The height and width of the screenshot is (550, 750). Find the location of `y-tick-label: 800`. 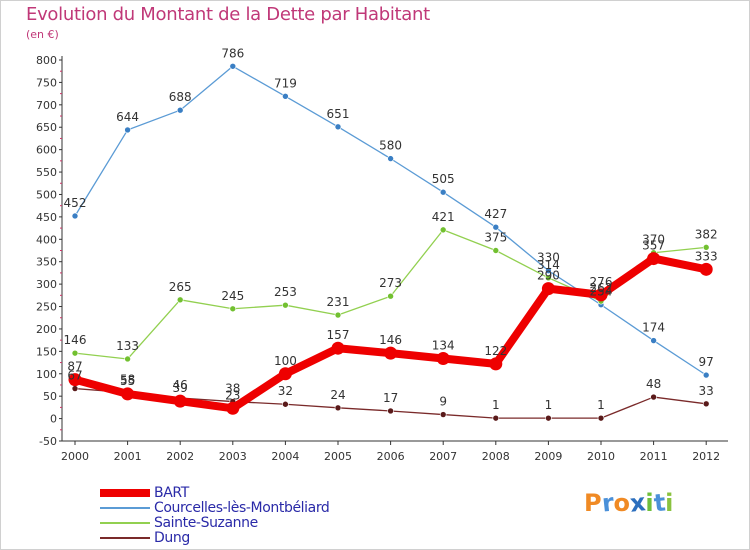

y-tick-label: 800 is located at coordinates (46, 60).